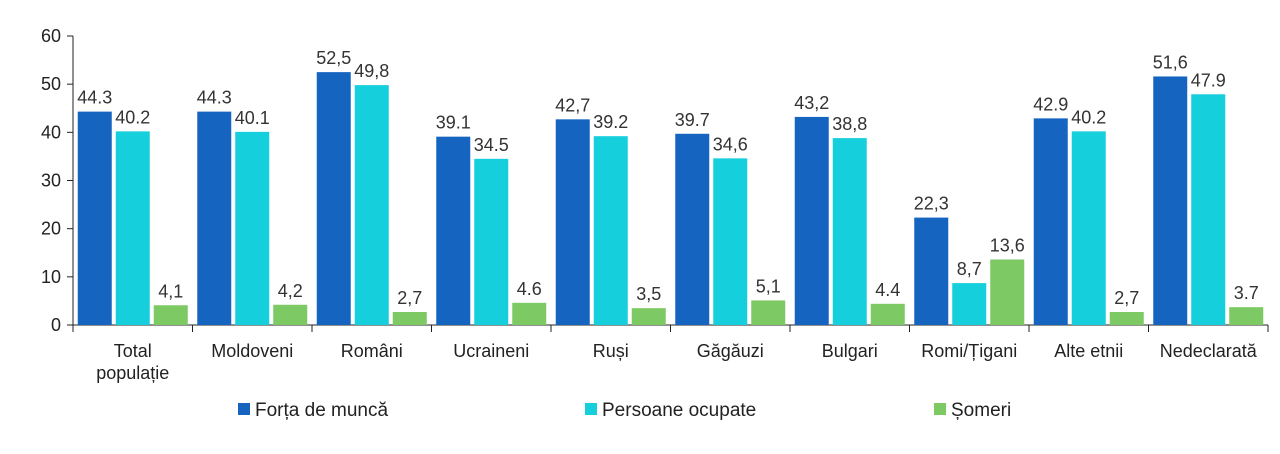 The width and height of the screenshot is (1280, 454). Describe the element at coordinates (648, 294) in the screenshot. I see `data-label: 3,5` at that location.